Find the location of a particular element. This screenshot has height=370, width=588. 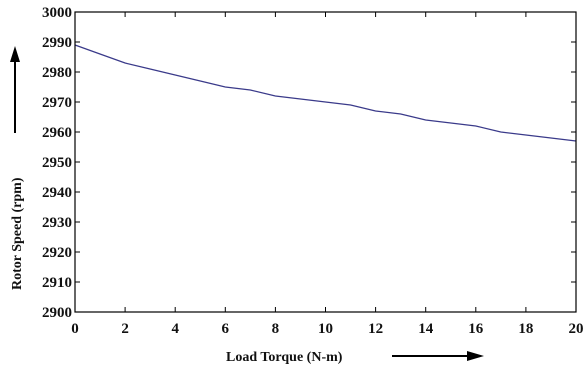

y-tick-label: 2920 is located at coordinates (57, 253).